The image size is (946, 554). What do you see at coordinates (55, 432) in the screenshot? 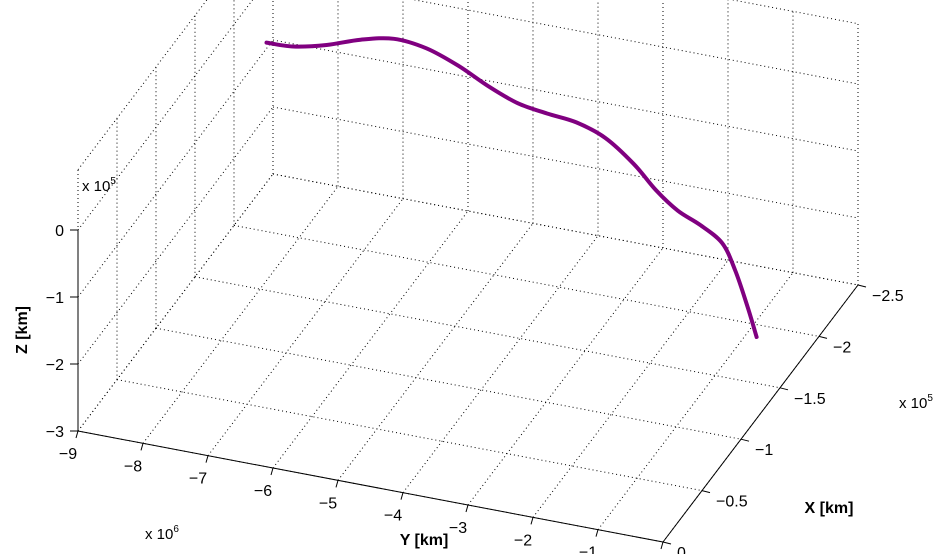
I see `z-tick-label: −3` at bounding box center [55, 432].